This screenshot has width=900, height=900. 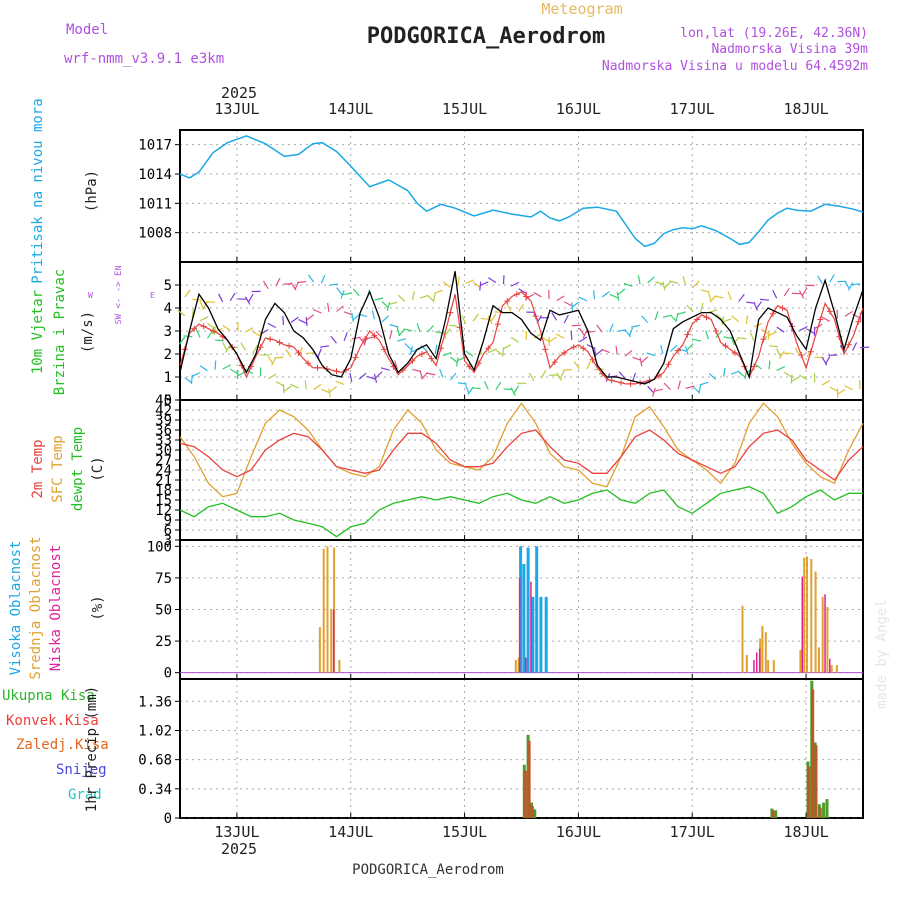 I want to click on precip-bar-conv, so click(x=809, y=792).